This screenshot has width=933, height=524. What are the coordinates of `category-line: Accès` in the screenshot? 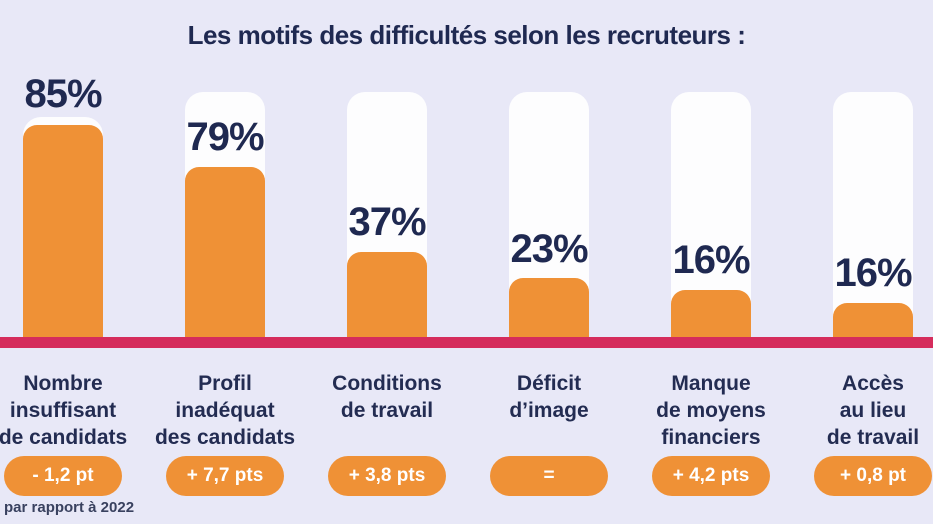 It's located at (873, 383).